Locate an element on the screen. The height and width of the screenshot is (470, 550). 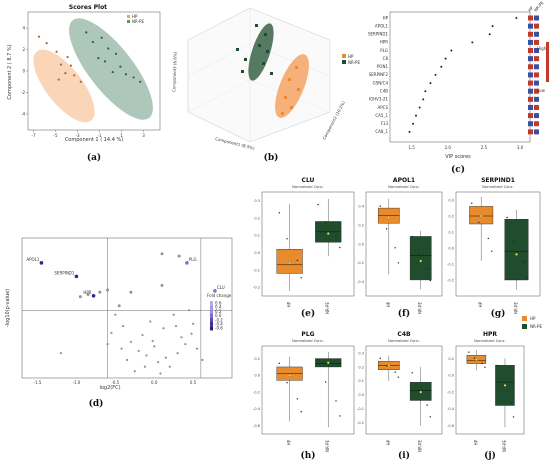
y-tick-label: -0.4 is located at coordinates (361, 282).